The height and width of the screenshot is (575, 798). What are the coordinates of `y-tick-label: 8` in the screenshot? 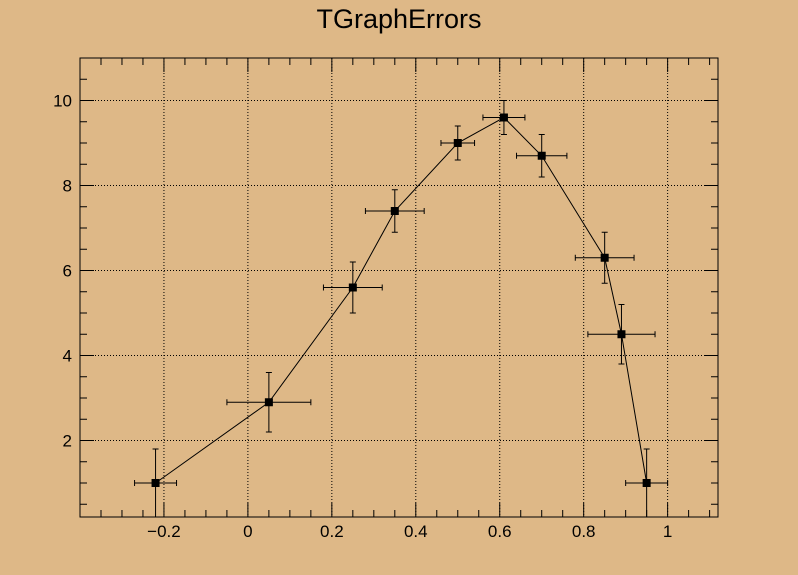 It's located at (67, 186).